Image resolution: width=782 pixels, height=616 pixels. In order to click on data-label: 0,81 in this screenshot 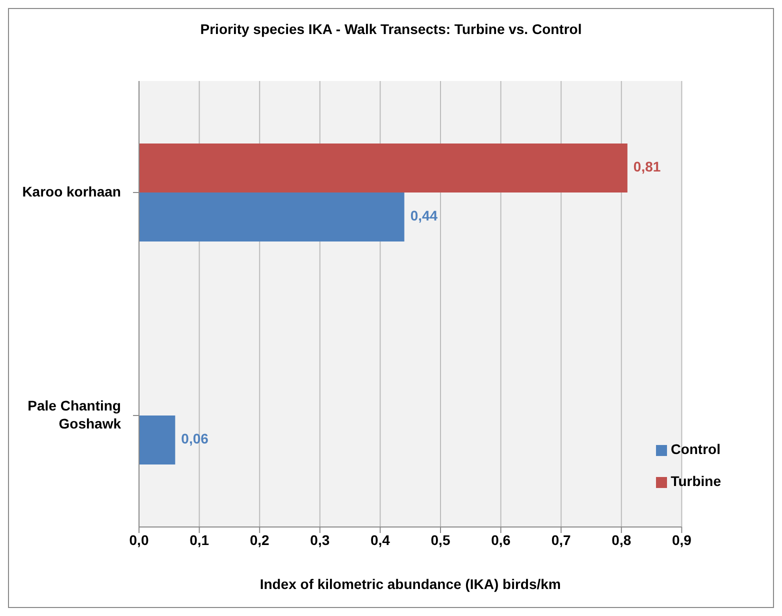, I will do `click(647, 166)`.